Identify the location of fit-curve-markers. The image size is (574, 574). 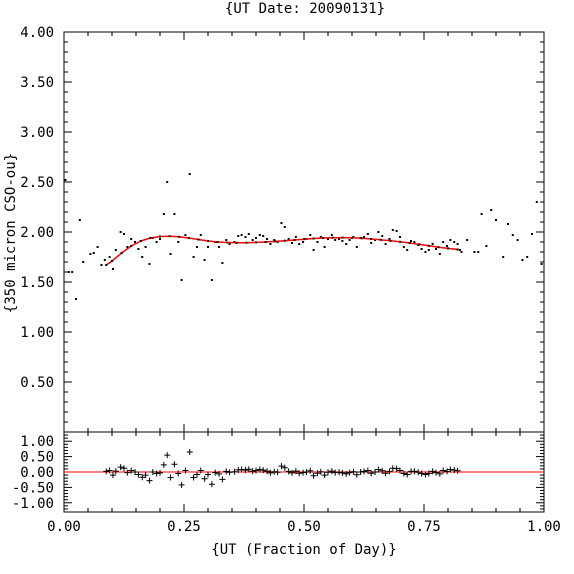
(283, 250).